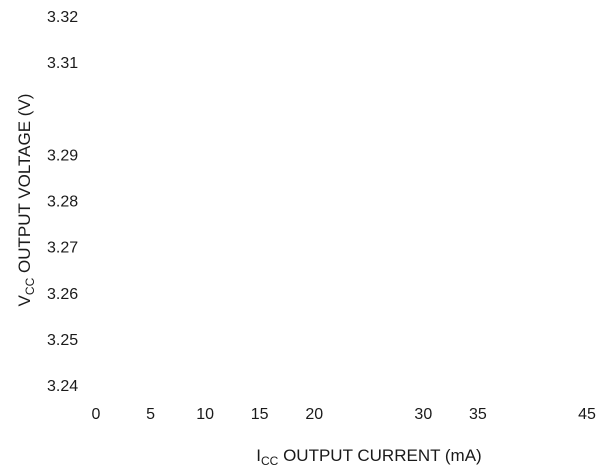 The width and height of the screenshot is (612, 472). Describe the element at coordinates (258, 455) in the screenshot. I see `x-axis-title-main: I` at that location.